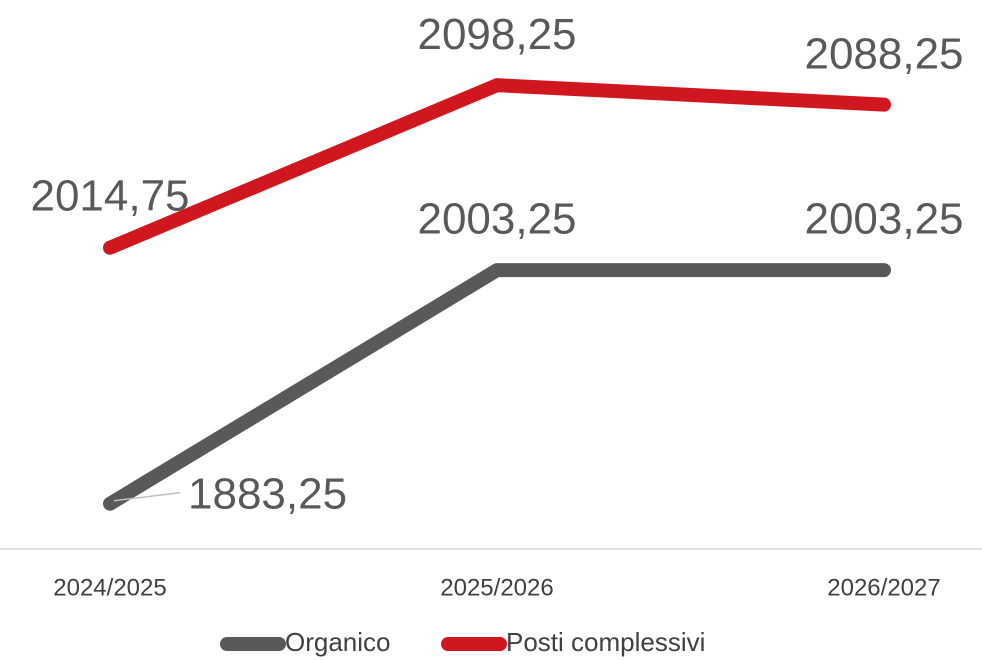 This screenshot has width=982, height=660. Describe the element at coordinates (109, 587) in the screenshot. I see `x-tick-label: 2024/2025` at that location.